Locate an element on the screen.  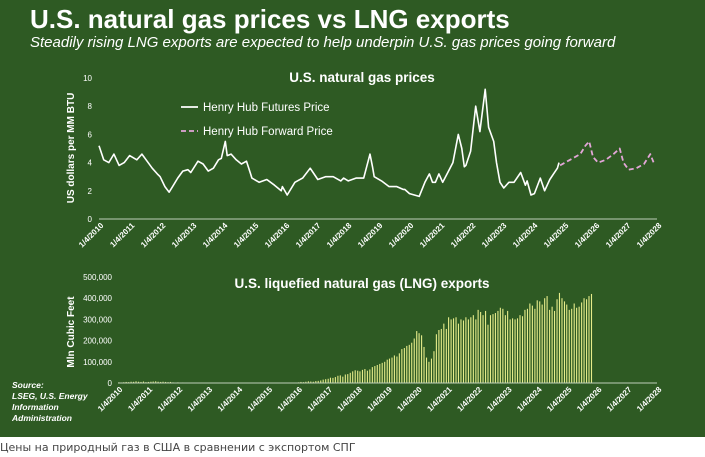
lng-x-tick-label: 1/4/2016 is located at coordinates (290, 399).